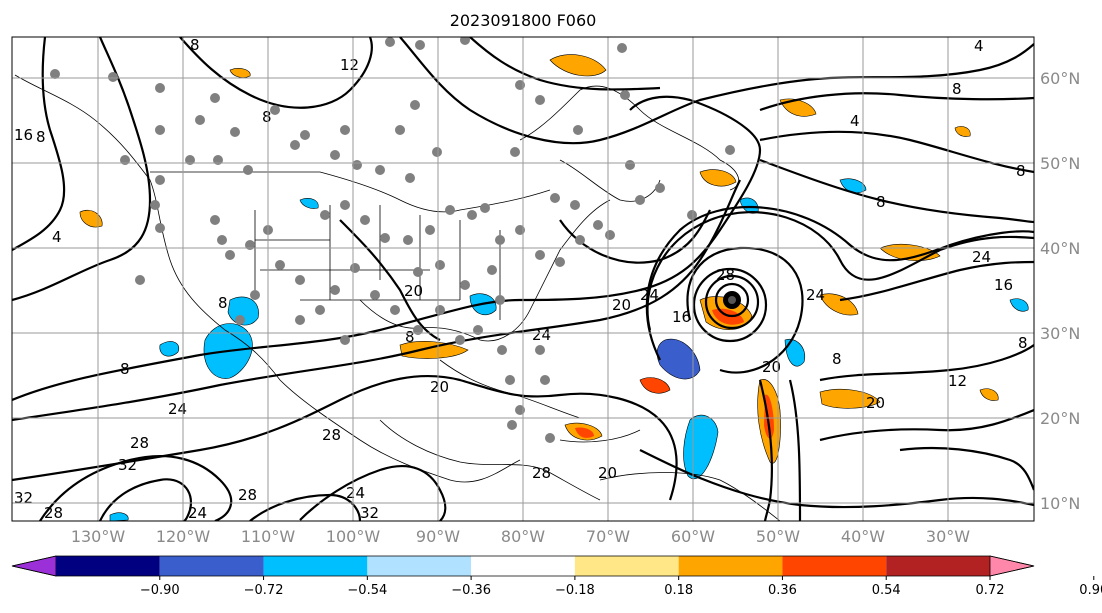 This screenshot has height=613, width=1102. I want to click on lon-tick-label: 130°W, so click(98, 536).